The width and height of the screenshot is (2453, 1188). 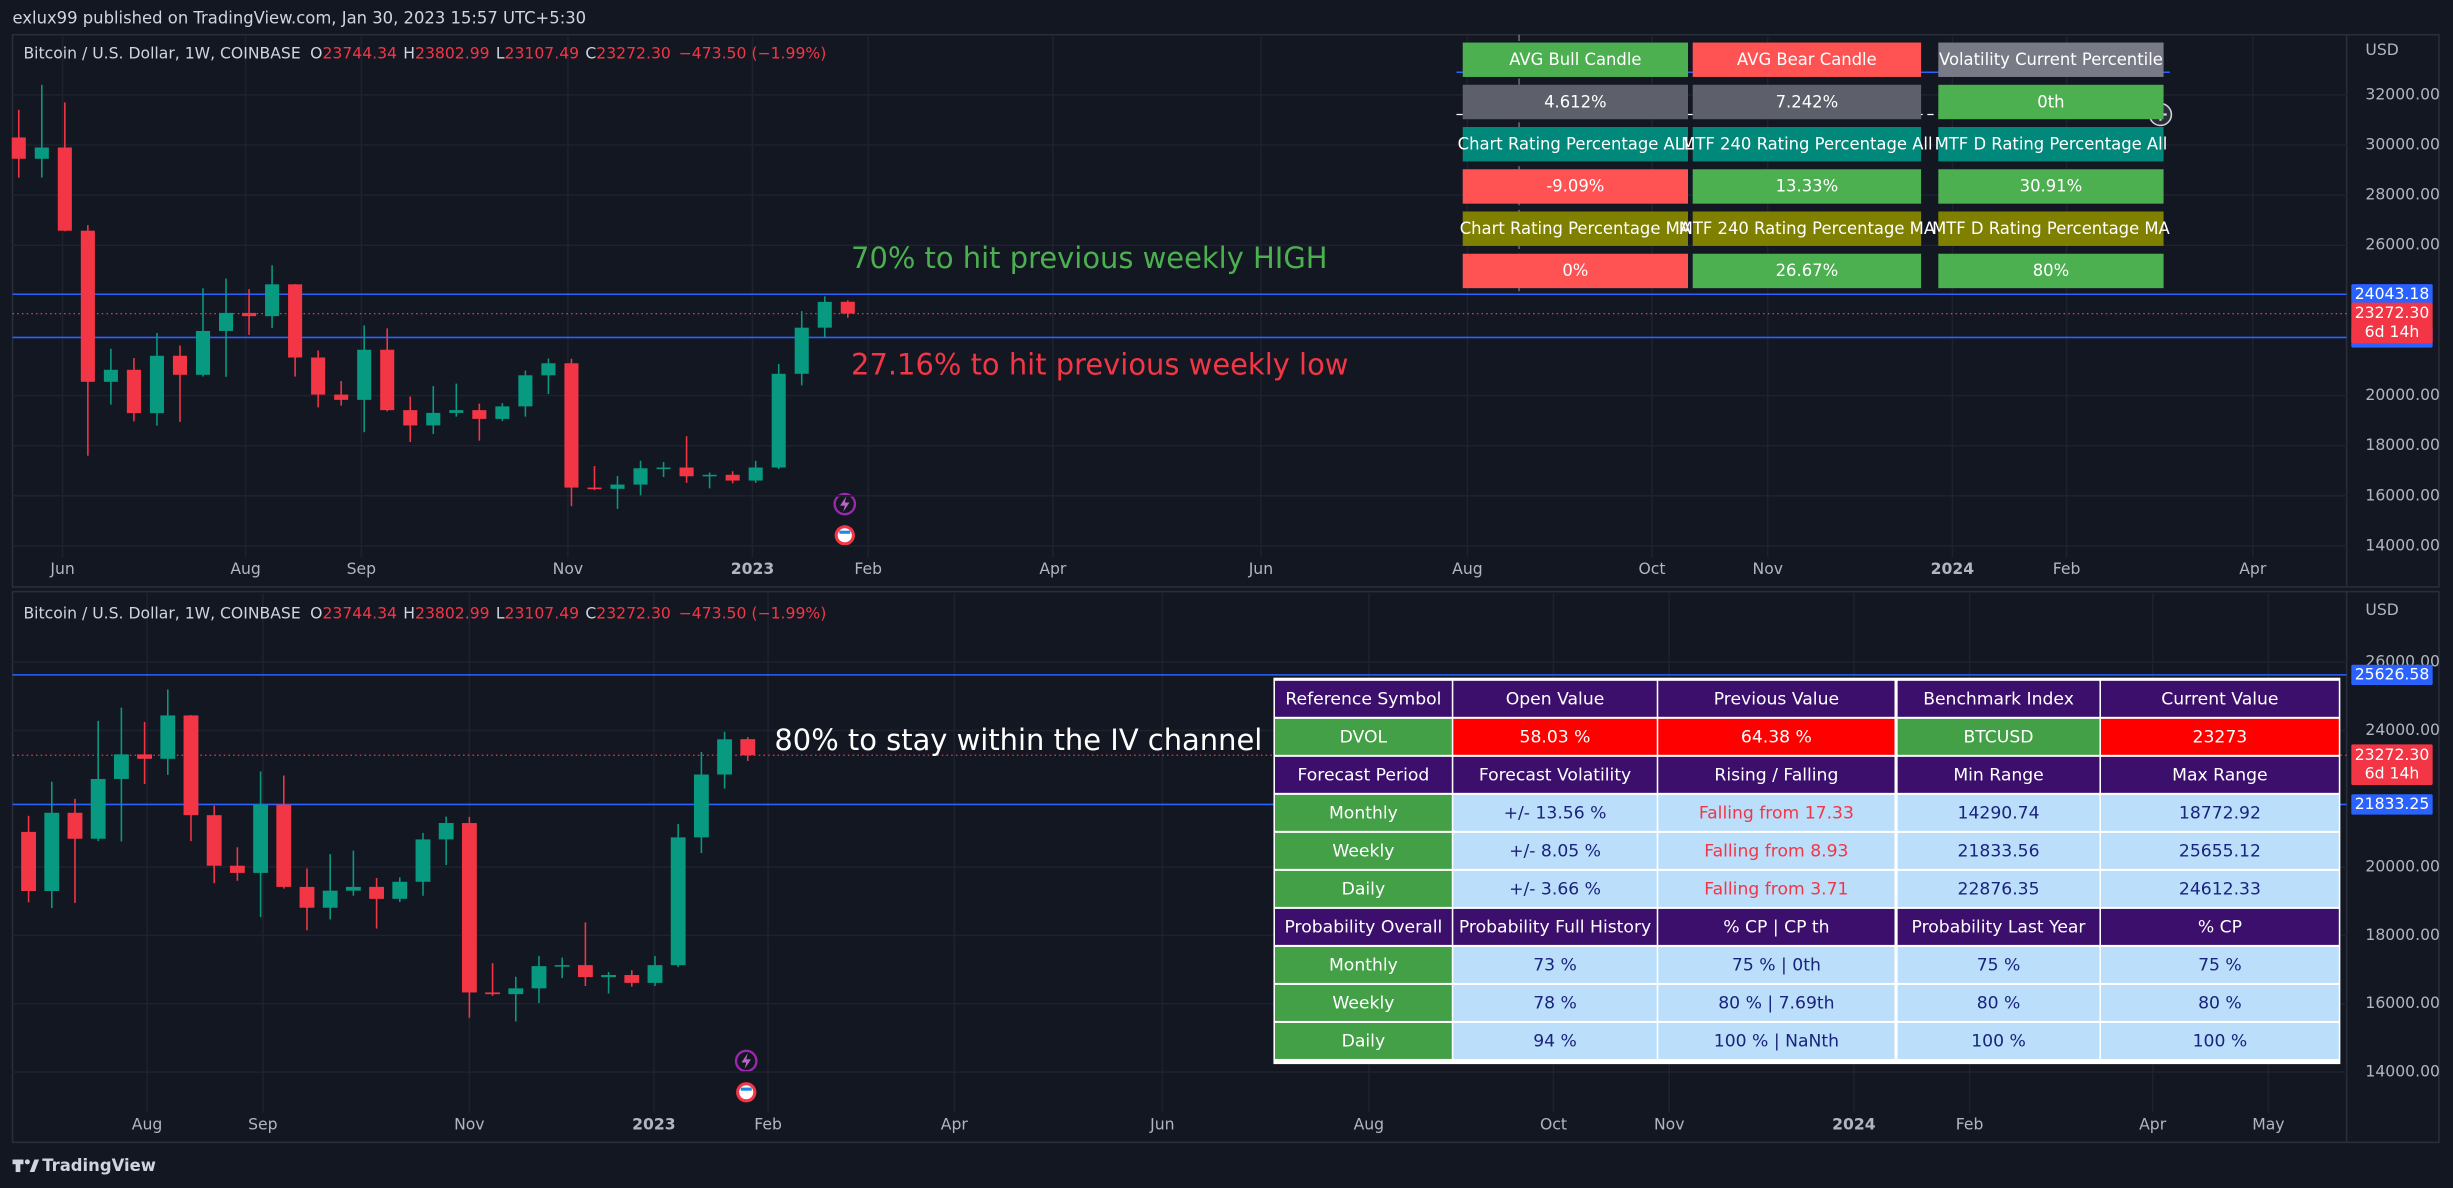 I want to click on table-cell-text: 30.91%, so click(x=2051, y=186).